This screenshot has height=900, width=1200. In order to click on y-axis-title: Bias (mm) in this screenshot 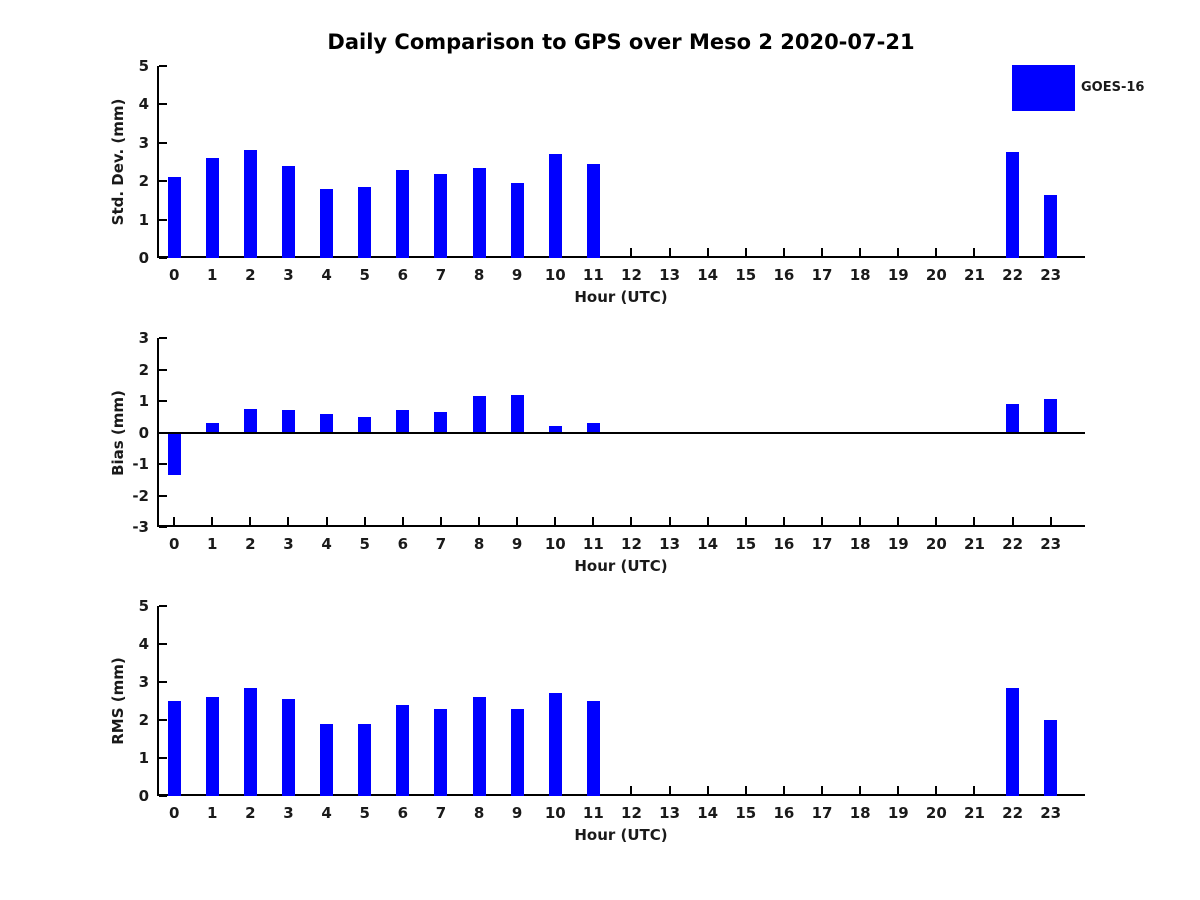, I will do `click(118, 432)`.